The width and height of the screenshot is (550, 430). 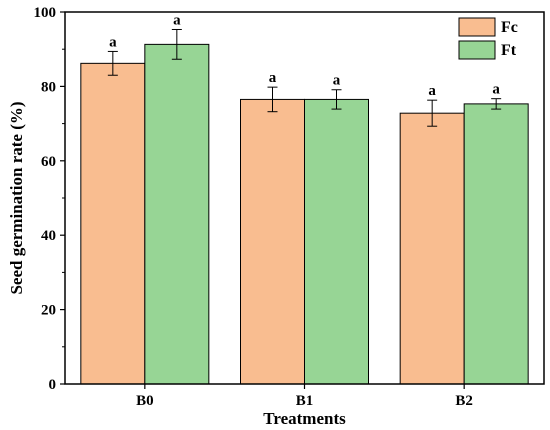 I want to click on y-tick-label-60: 60, so click(x=48, y=162).